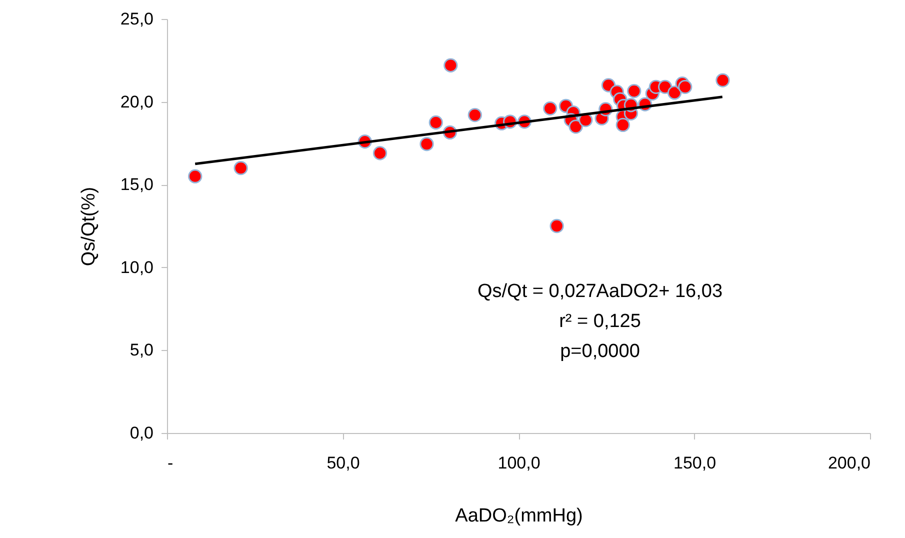  Describe the element at coordinates (694, 463) in the screenshot. I see `x-tick-label: 150,0` at that location.